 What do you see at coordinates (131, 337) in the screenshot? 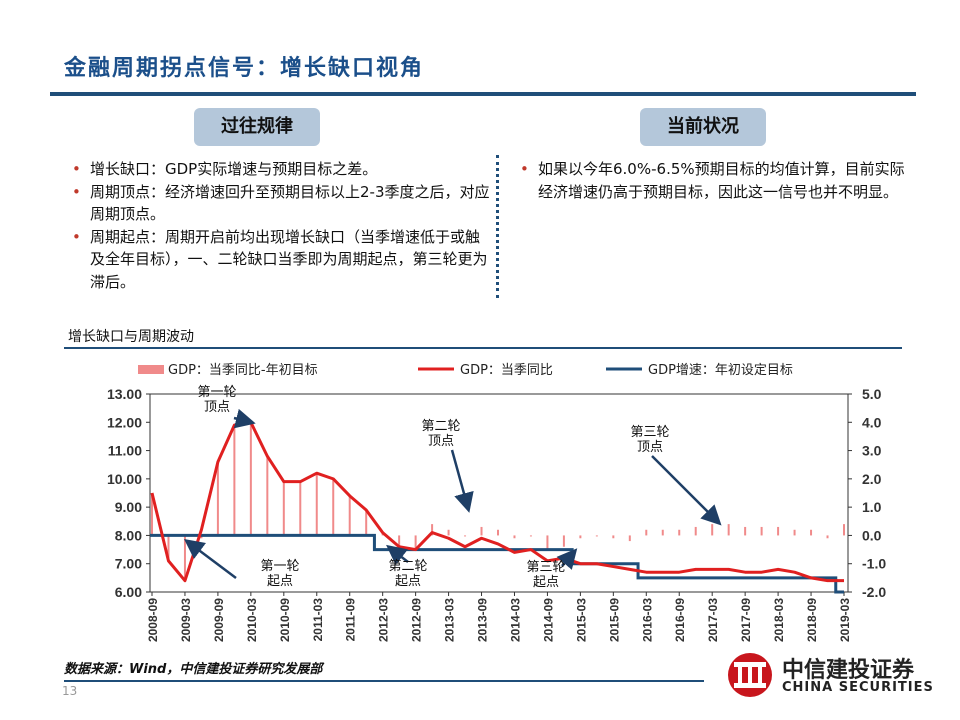
I see `chart-caption: 增长缺口与周期波动` at bounding box center [131, 337].